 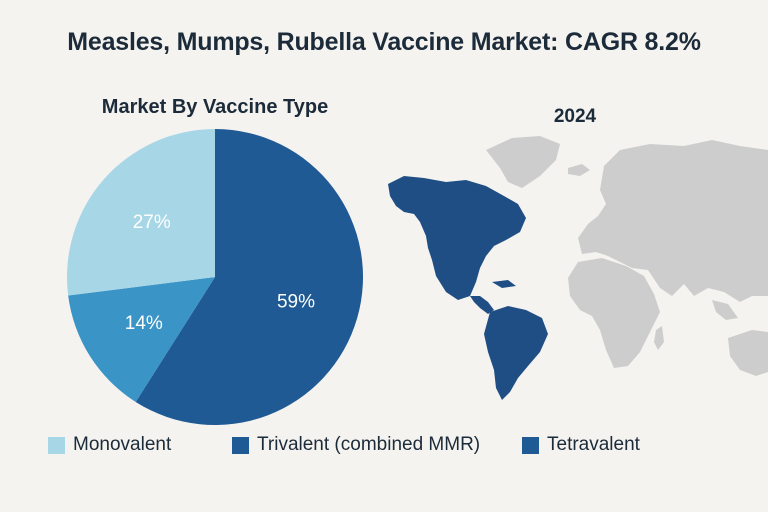 What do you see at coordinates (725, 310) in the screenshot?
I see `southeast-asia-shape` at bounding box center [725, 310].